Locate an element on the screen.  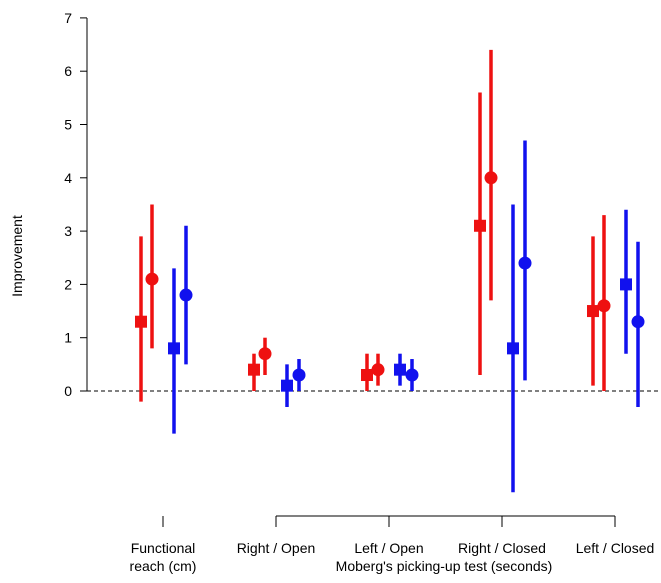
y-tick-label: 3 is located at coordinates (68, 231).